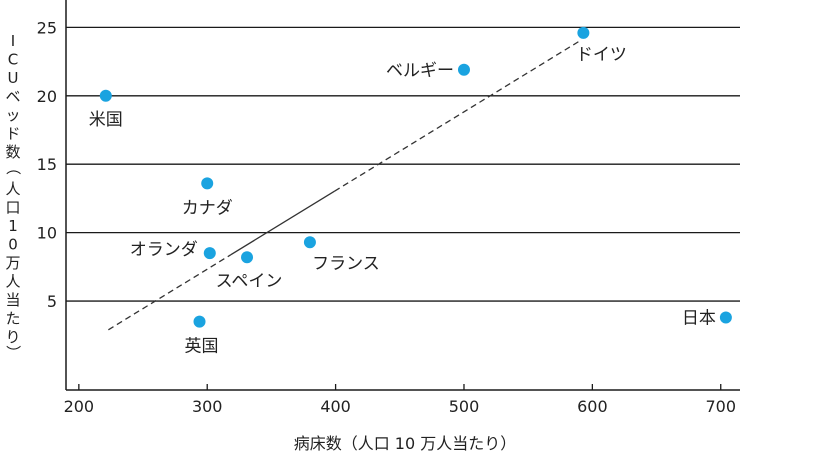  Describe the element at coordinates (13, 60) in the screenshot. I see `y-axis-label-char: C` at that location.